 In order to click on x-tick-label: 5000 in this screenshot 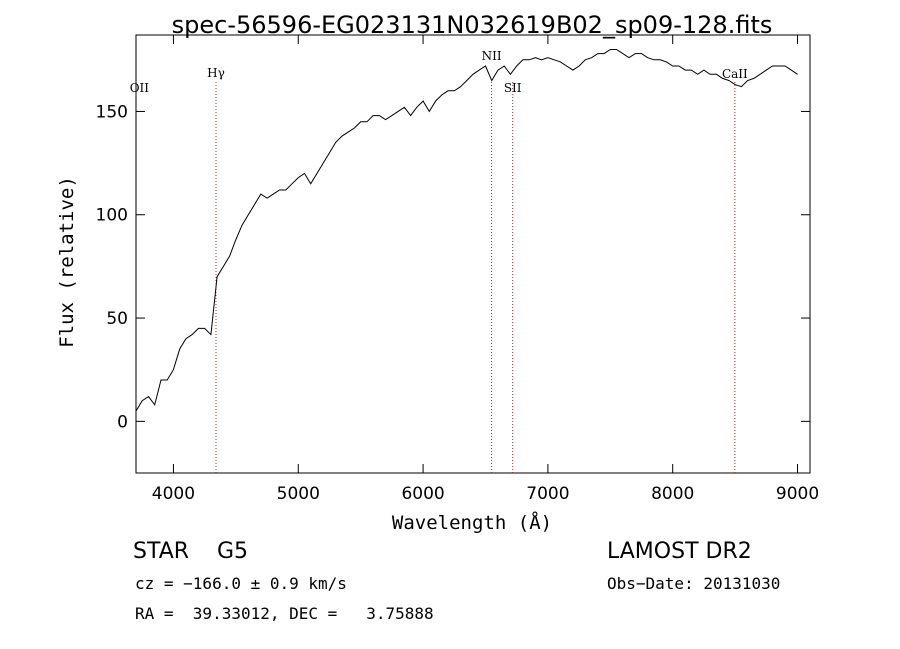, I will do `click(298, 494)`.